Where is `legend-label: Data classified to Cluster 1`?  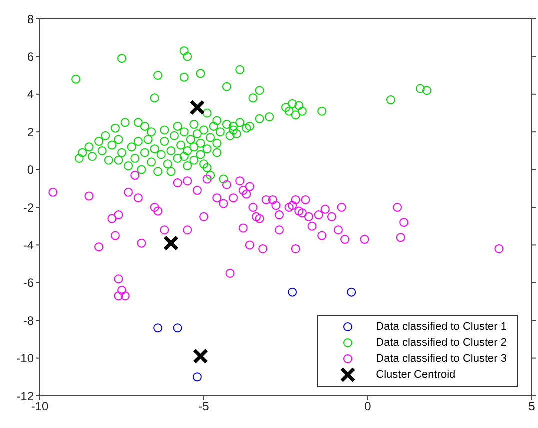 legend-label: Data classified to Cluster 1 is located at coordinates (441, 327).